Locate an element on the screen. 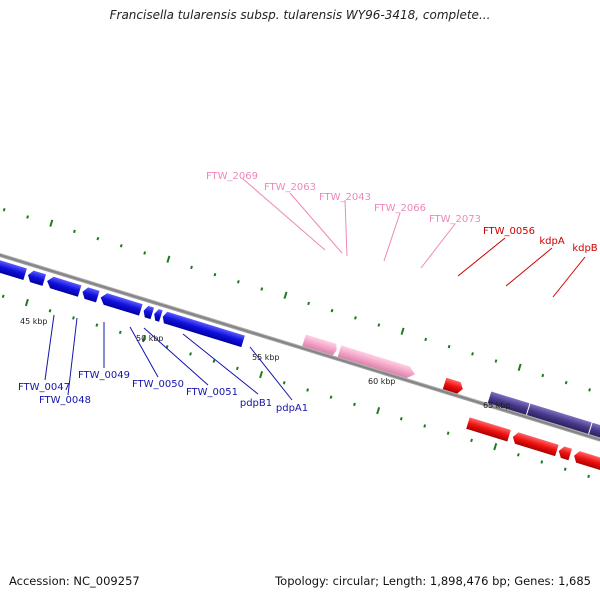  gene-label-ftw-2069: FTW_2069 is located at coordinates (232, 176).